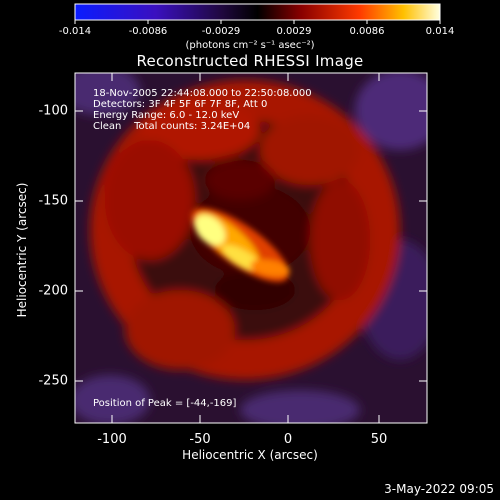 This screenshot has width=500, height=500. Describe the element at coordinates (172, 126) in the screenshot. I see `annotation-total-counts: Clean Total counts: 3.24E+04` at that location.